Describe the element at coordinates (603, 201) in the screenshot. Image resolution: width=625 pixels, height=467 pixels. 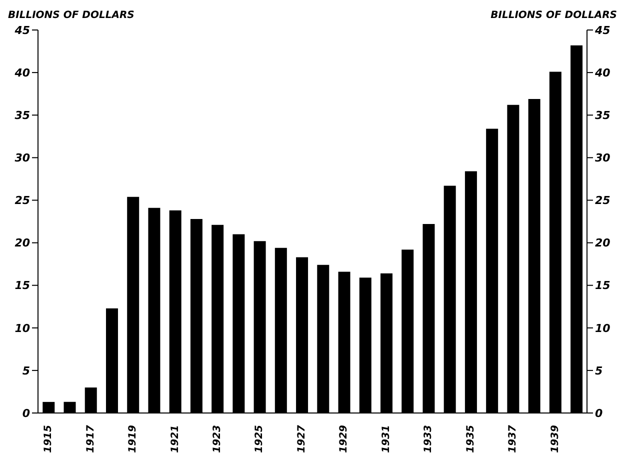
I see `y2-tick-label: 25` at that location.